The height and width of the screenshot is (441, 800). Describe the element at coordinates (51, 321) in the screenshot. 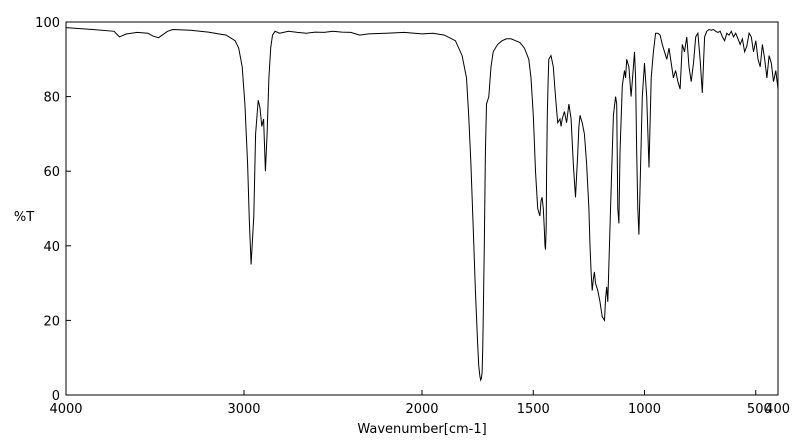

I see `y-tick-label: 20` at that location.